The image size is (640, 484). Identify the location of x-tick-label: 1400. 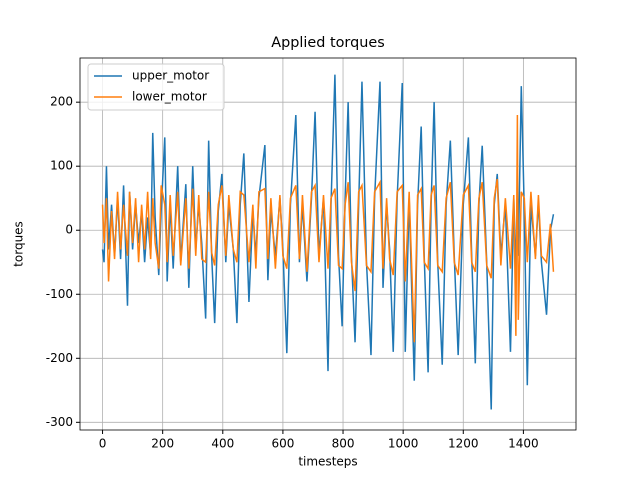
(523, 444).